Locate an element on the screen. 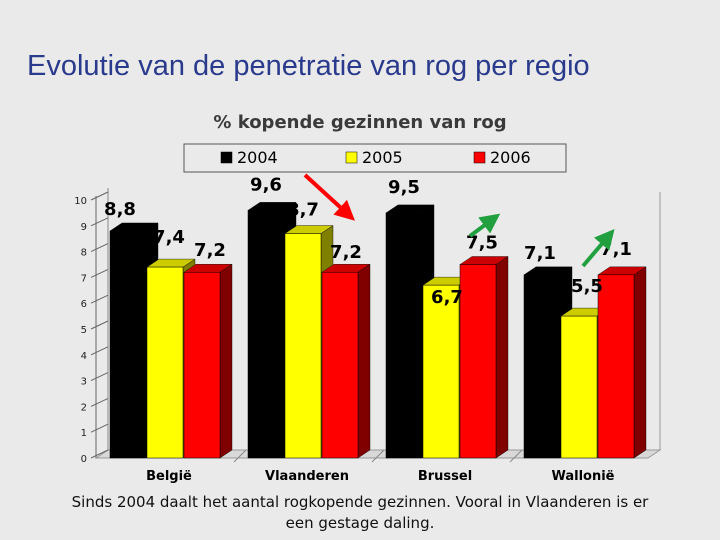 Image resolution: width=720 pixels, height=540 pixels. legend-box is located at coordinates (375, 158).